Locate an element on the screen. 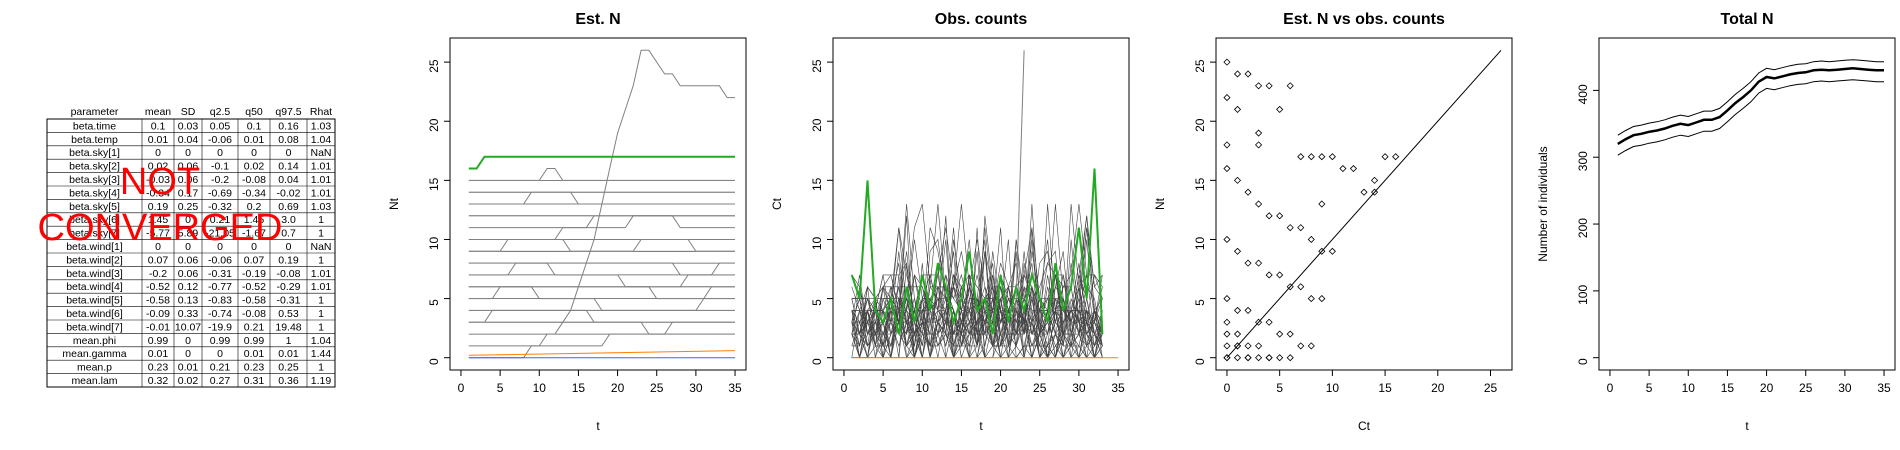 The height and width of the screenshot is (450, 1900). table-cell: -0.06 is located at coordinates (220, 140).